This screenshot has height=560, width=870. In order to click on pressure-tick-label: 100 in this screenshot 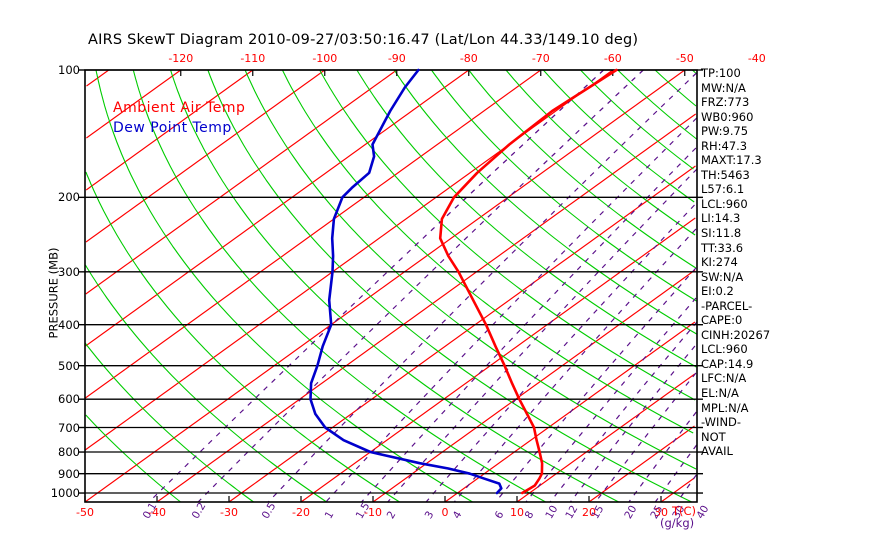, I will do `click(69, 70)`.